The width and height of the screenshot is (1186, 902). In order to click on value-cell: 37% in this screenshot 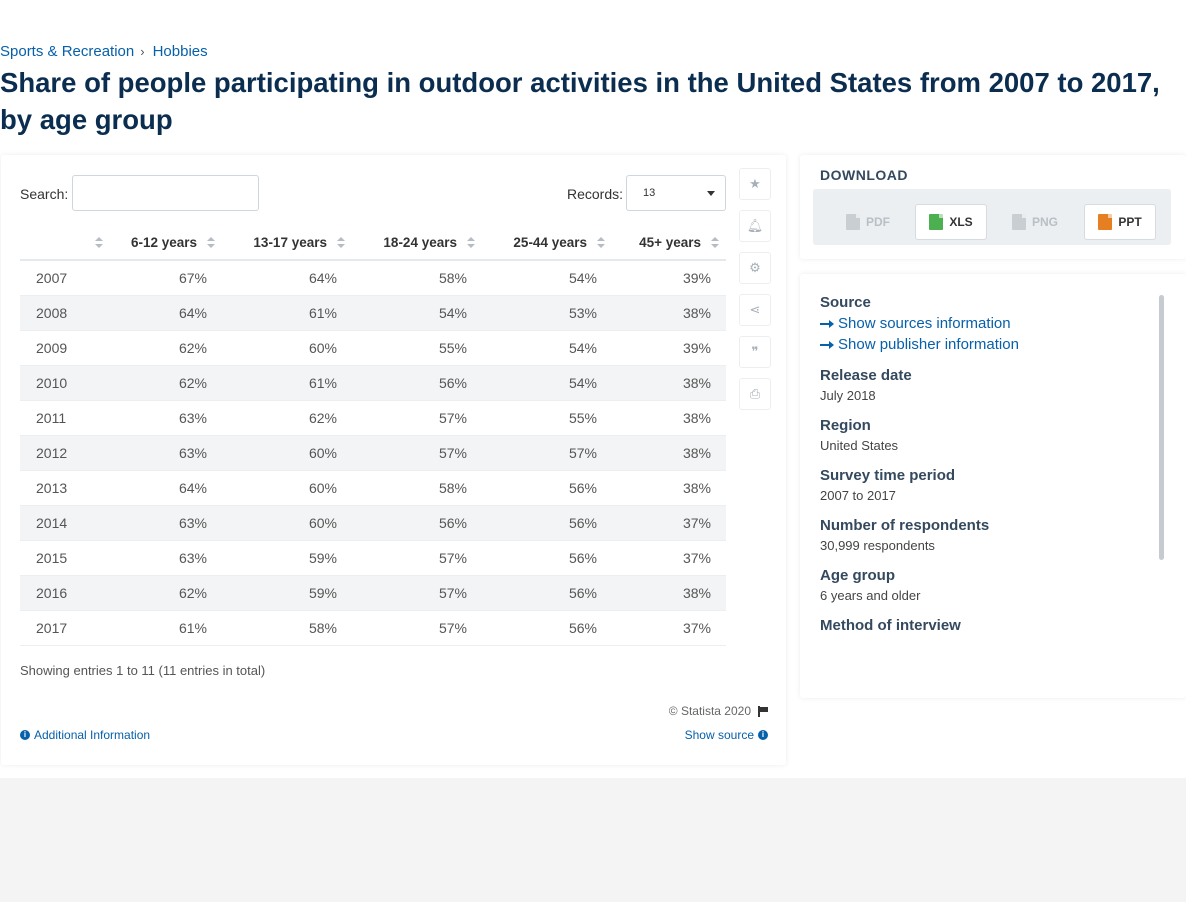, I will do `click(669, 523)`.